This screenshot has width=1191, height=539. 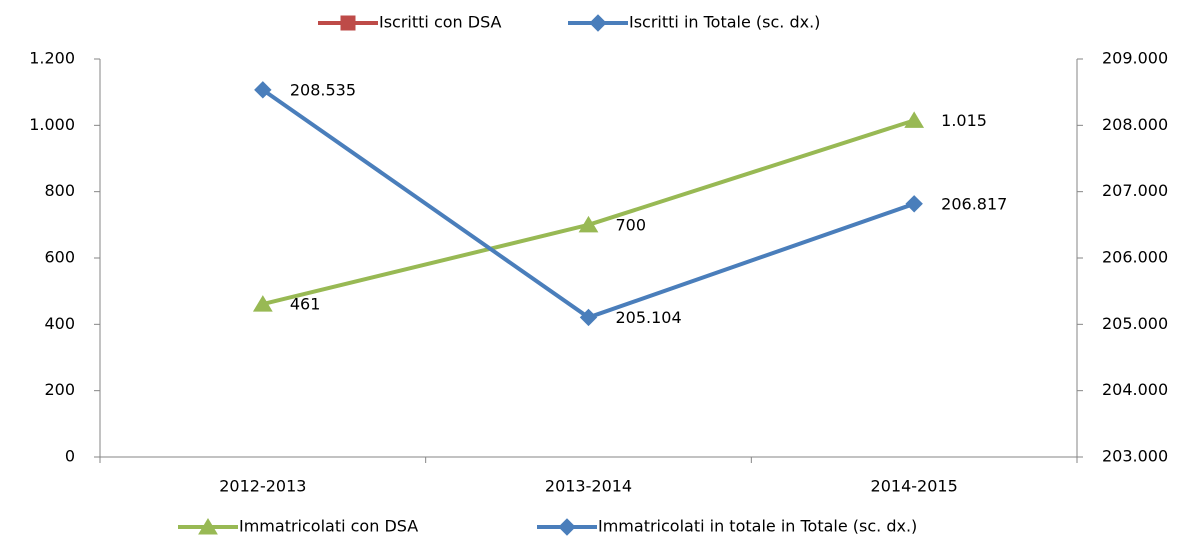 What do you see at coordinates (964, 120) in the screenshot?
I see `data-label: 1.015` at bounding box center [964, 120].